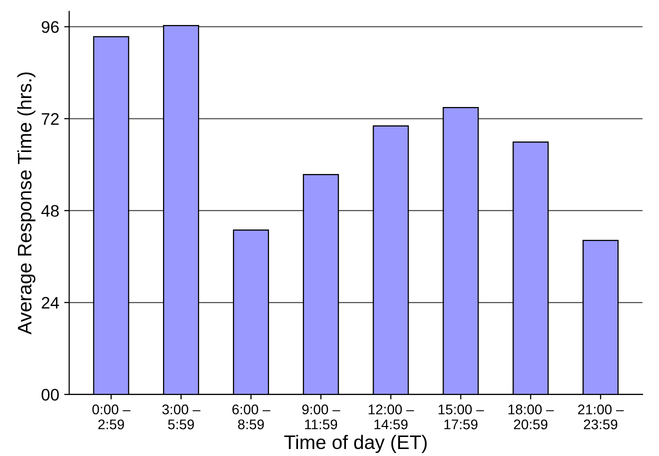 This screenshot has height=456, width=659. Describe the element at coordinates (111, 417) in the screenshot. I see `x-tick-label: 0:00 – 2:59` at that location.